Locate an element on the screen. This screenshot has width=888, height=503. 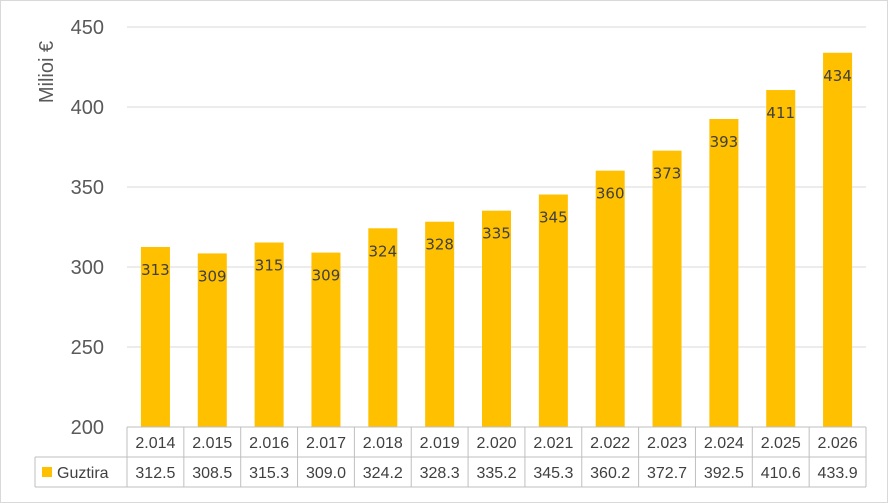
y-axis: 200 250 300 350 400 450 is located at coordinates (87, 228).